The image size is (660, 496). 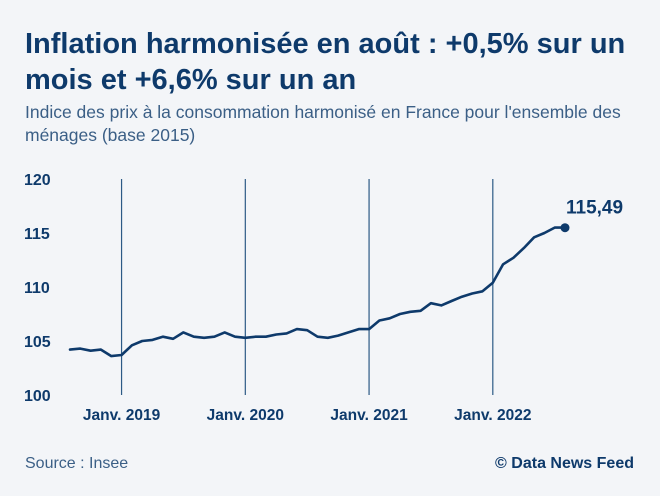 I want to click on y-axis: 100 105 110 115 120, so click(x=37, y=288).